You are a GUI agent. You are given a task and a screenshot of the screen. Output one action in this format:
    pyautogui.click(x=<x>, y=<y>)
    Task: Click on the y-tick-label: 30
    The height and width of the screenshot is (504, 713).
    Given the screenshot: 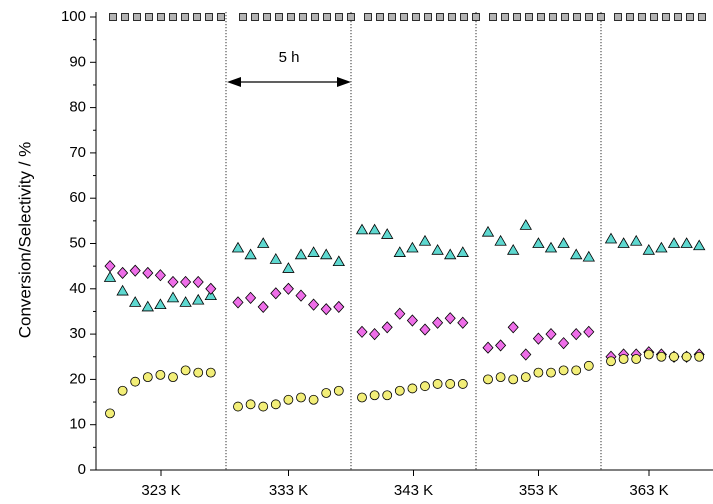 What is the action you would take?
    pyautogui.click(x=77, y=333)
    